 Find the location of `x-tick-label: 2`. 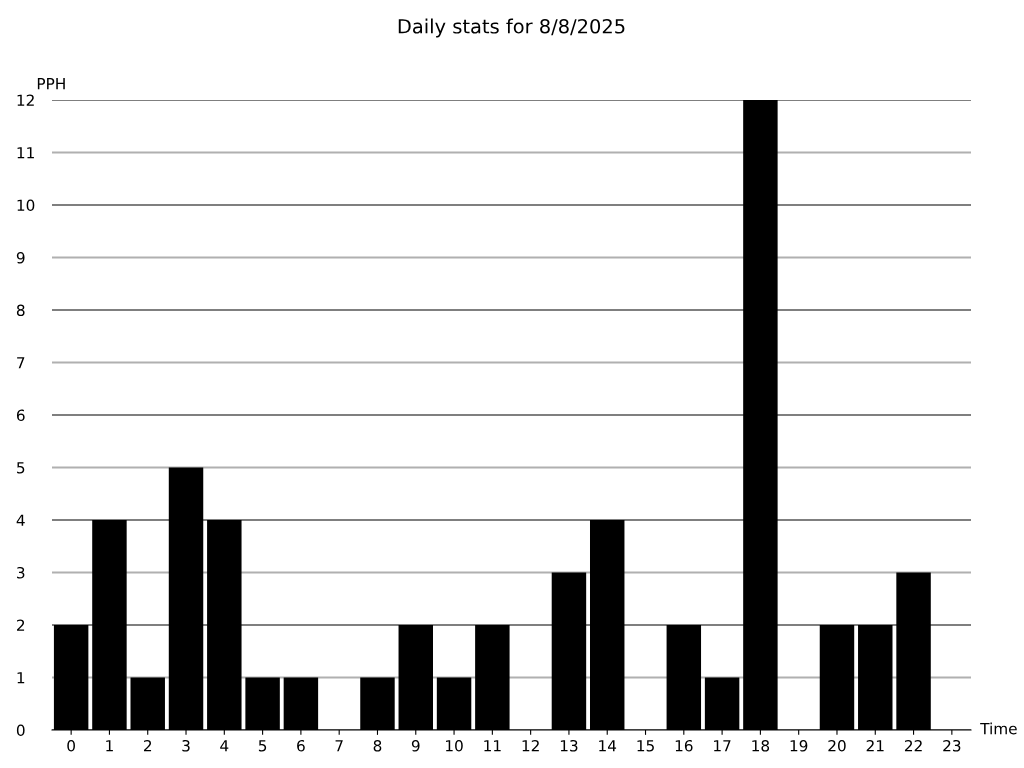

x-tick-label: 2 is located at coordinates (147, 745).